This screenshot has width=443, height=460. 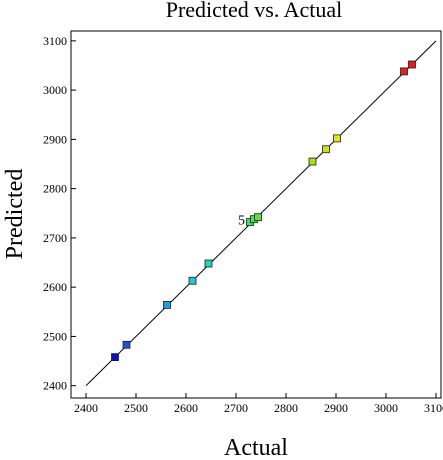 I want to click on y-tick-label: 2700, so click(x=55, y=238).